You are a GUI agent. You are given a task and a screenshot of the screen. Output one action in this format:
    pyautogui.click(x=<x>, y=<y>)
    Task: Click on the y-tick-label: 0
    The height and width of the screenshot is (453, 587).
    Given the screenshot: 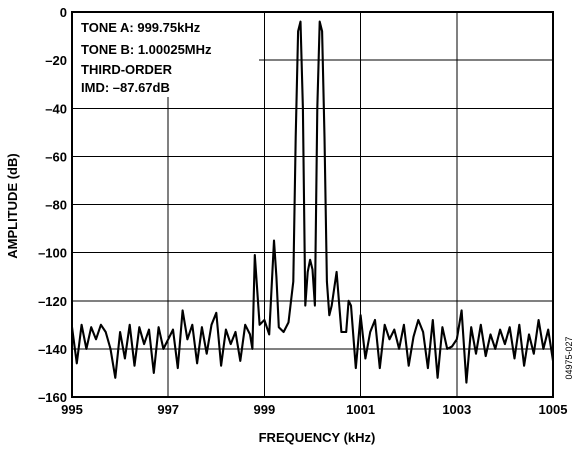 What is the action you would take?
    pyautogui.click(x=63, y=12)
    